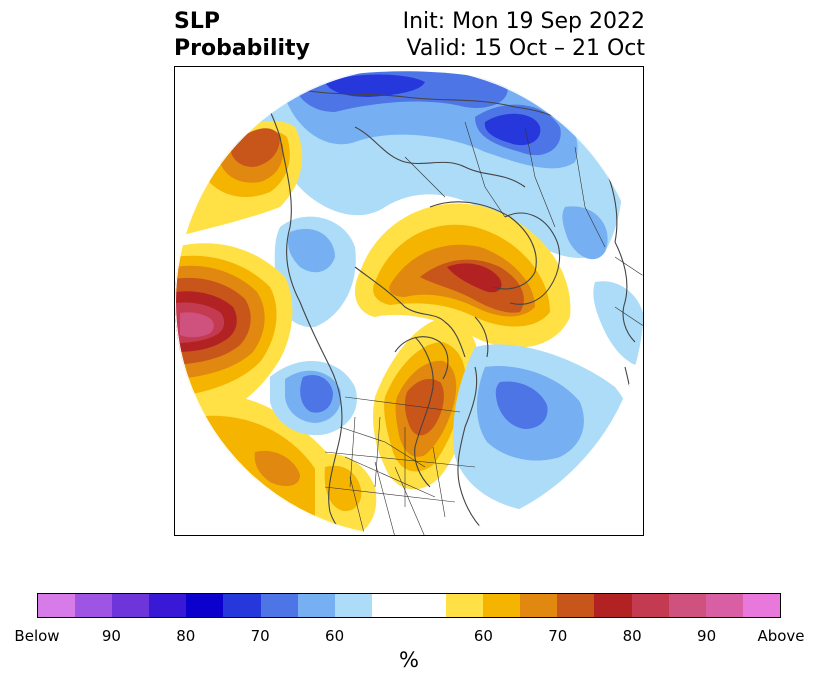 This screenshot has width=819, height=686. Describe the element at coordinates (463, 275) in the screenshot. I see `above-normal-greenland-region` at that location.